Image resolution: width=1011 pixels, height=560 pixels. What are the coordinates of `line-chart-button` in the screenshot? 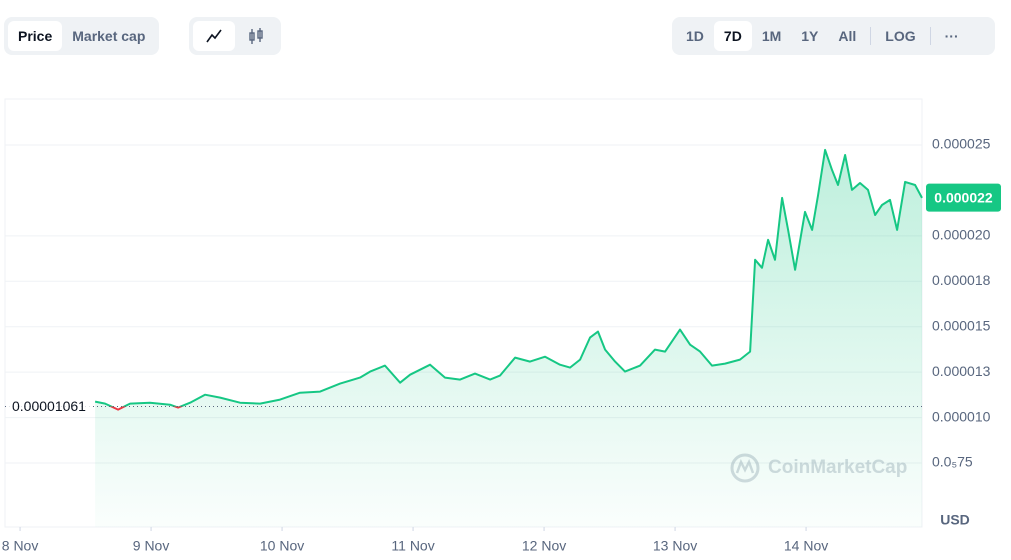 It's located at (214, 36).